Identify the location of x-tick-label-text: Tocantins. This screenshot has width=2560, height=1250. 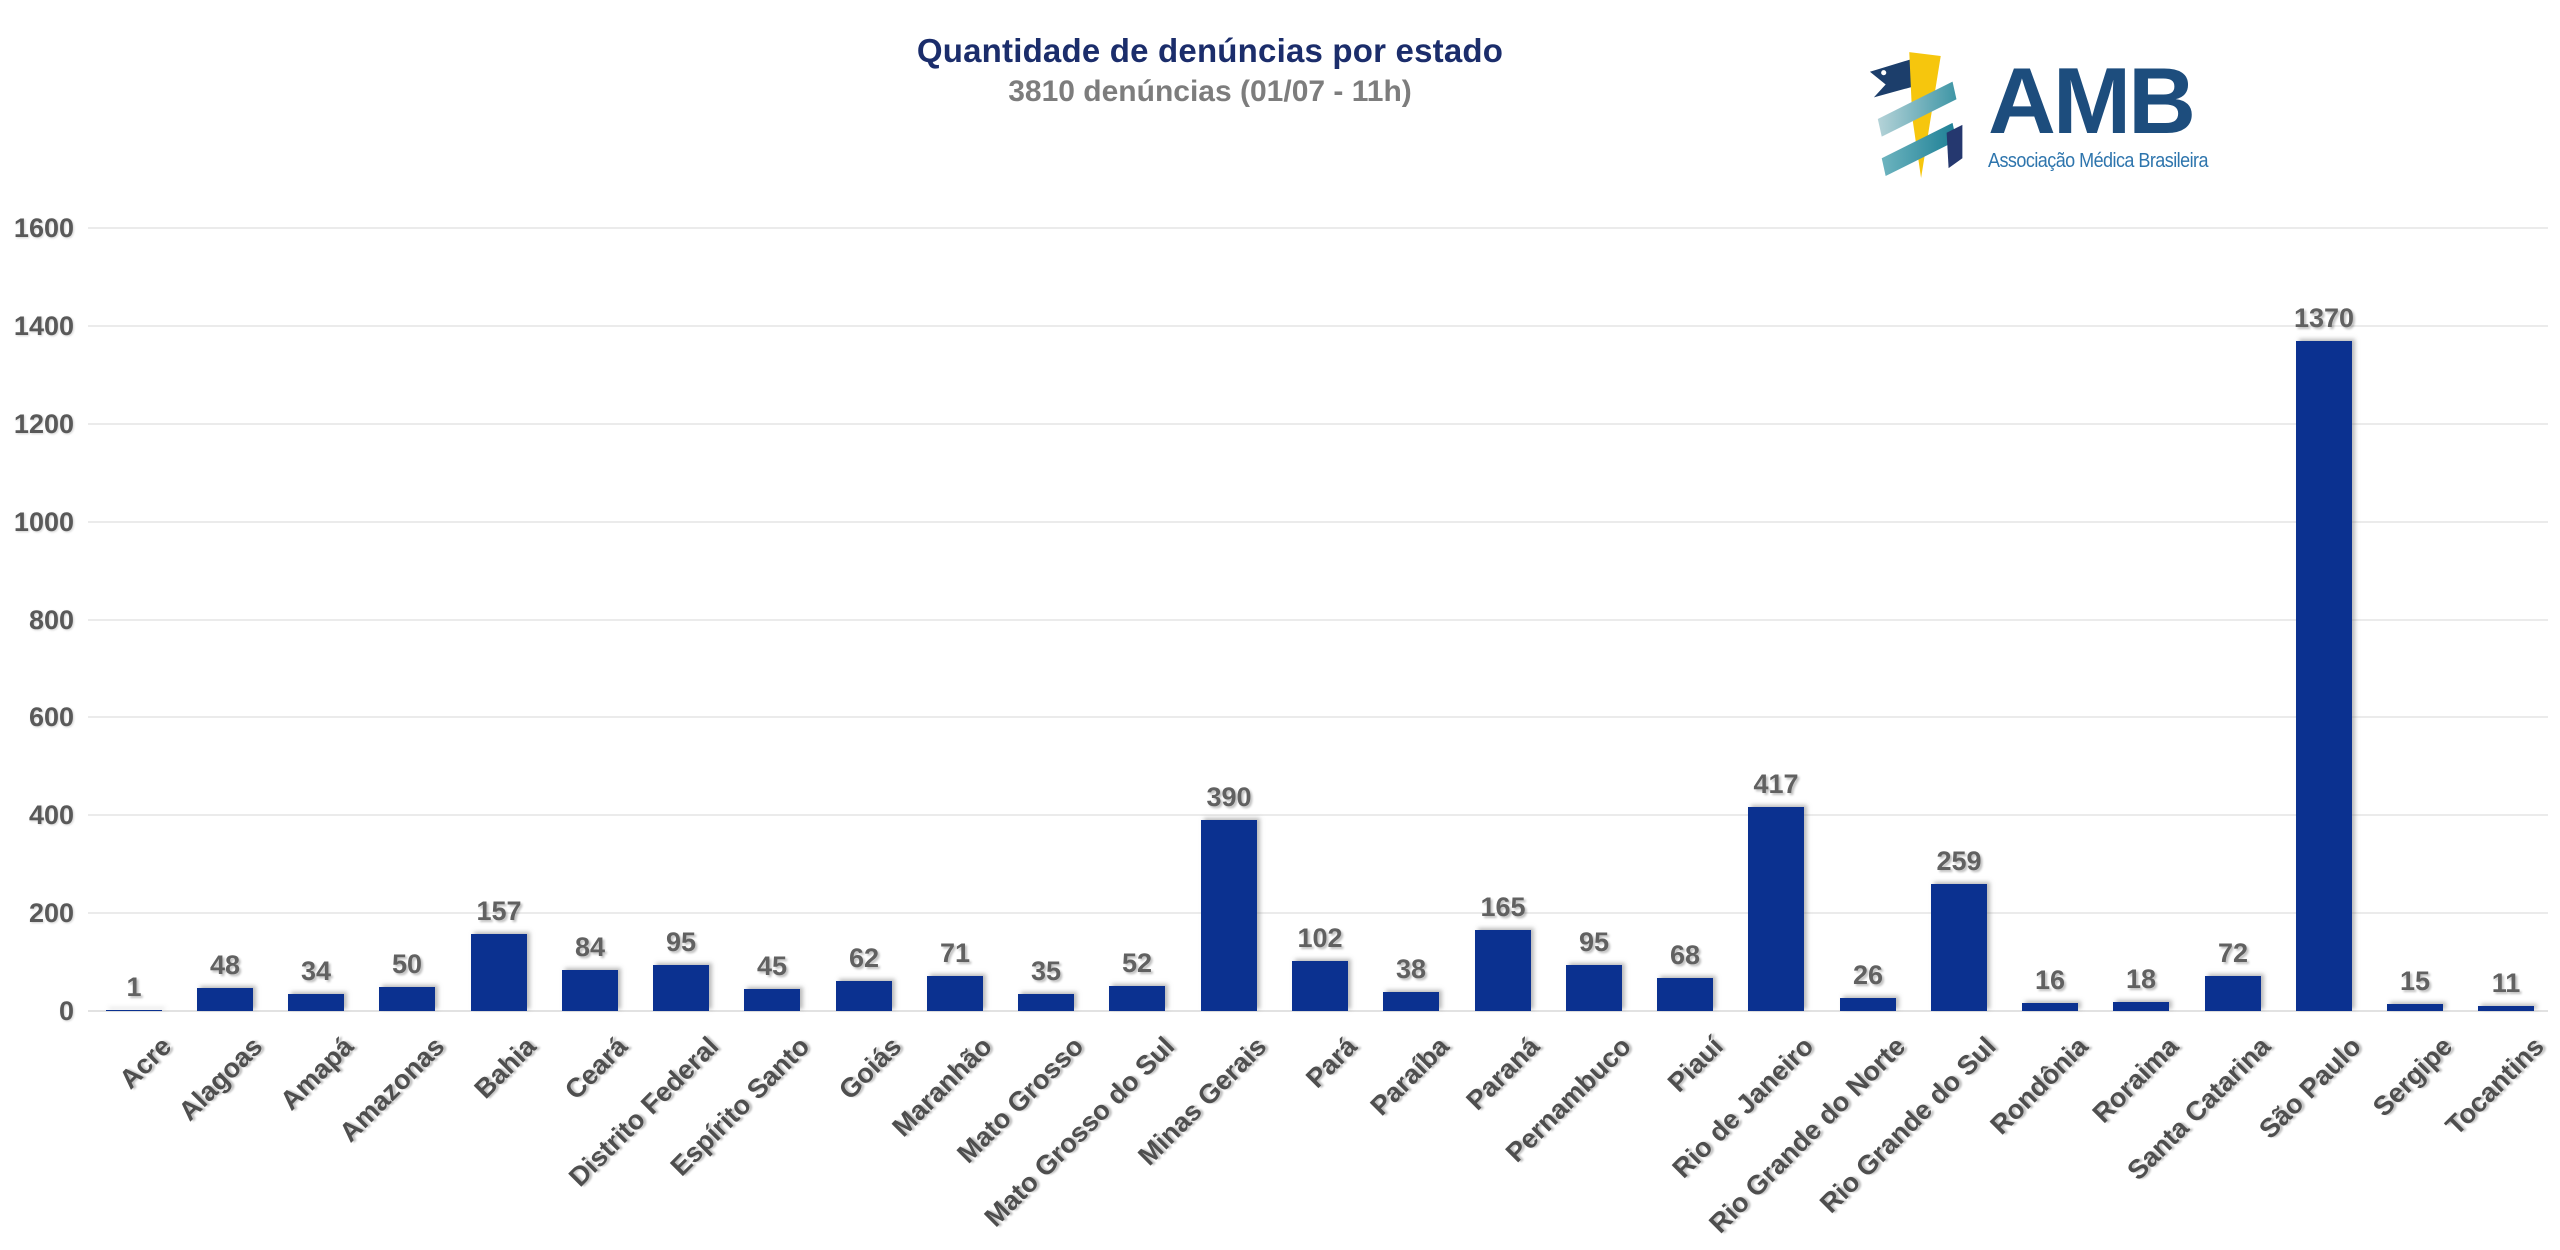
(2494, 1086).